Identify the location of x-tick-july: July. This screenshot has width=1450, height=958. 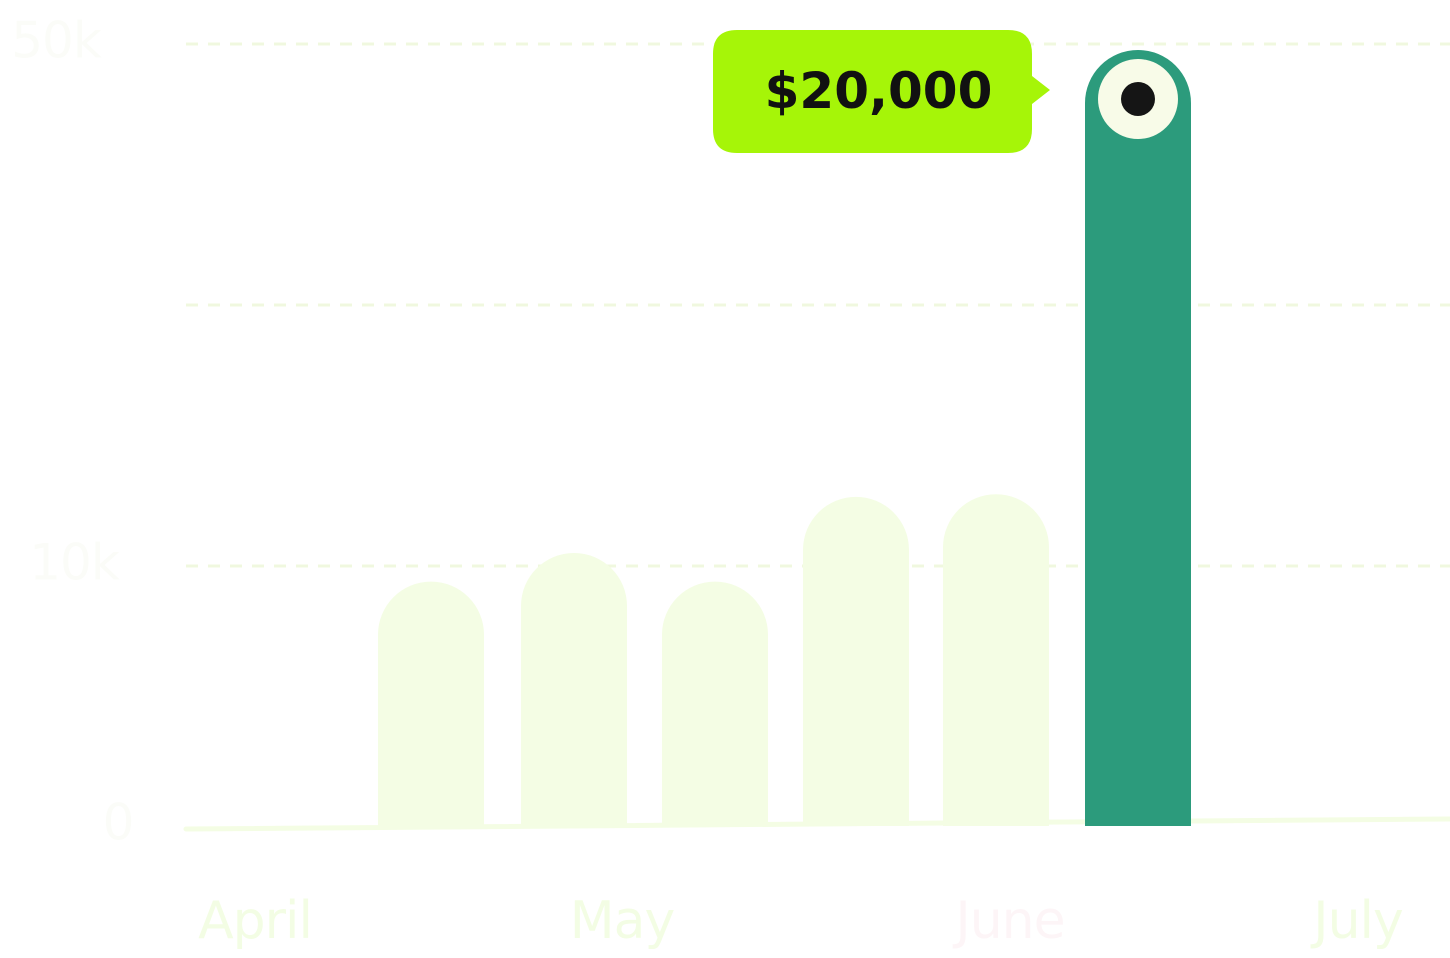
(1356, 921).